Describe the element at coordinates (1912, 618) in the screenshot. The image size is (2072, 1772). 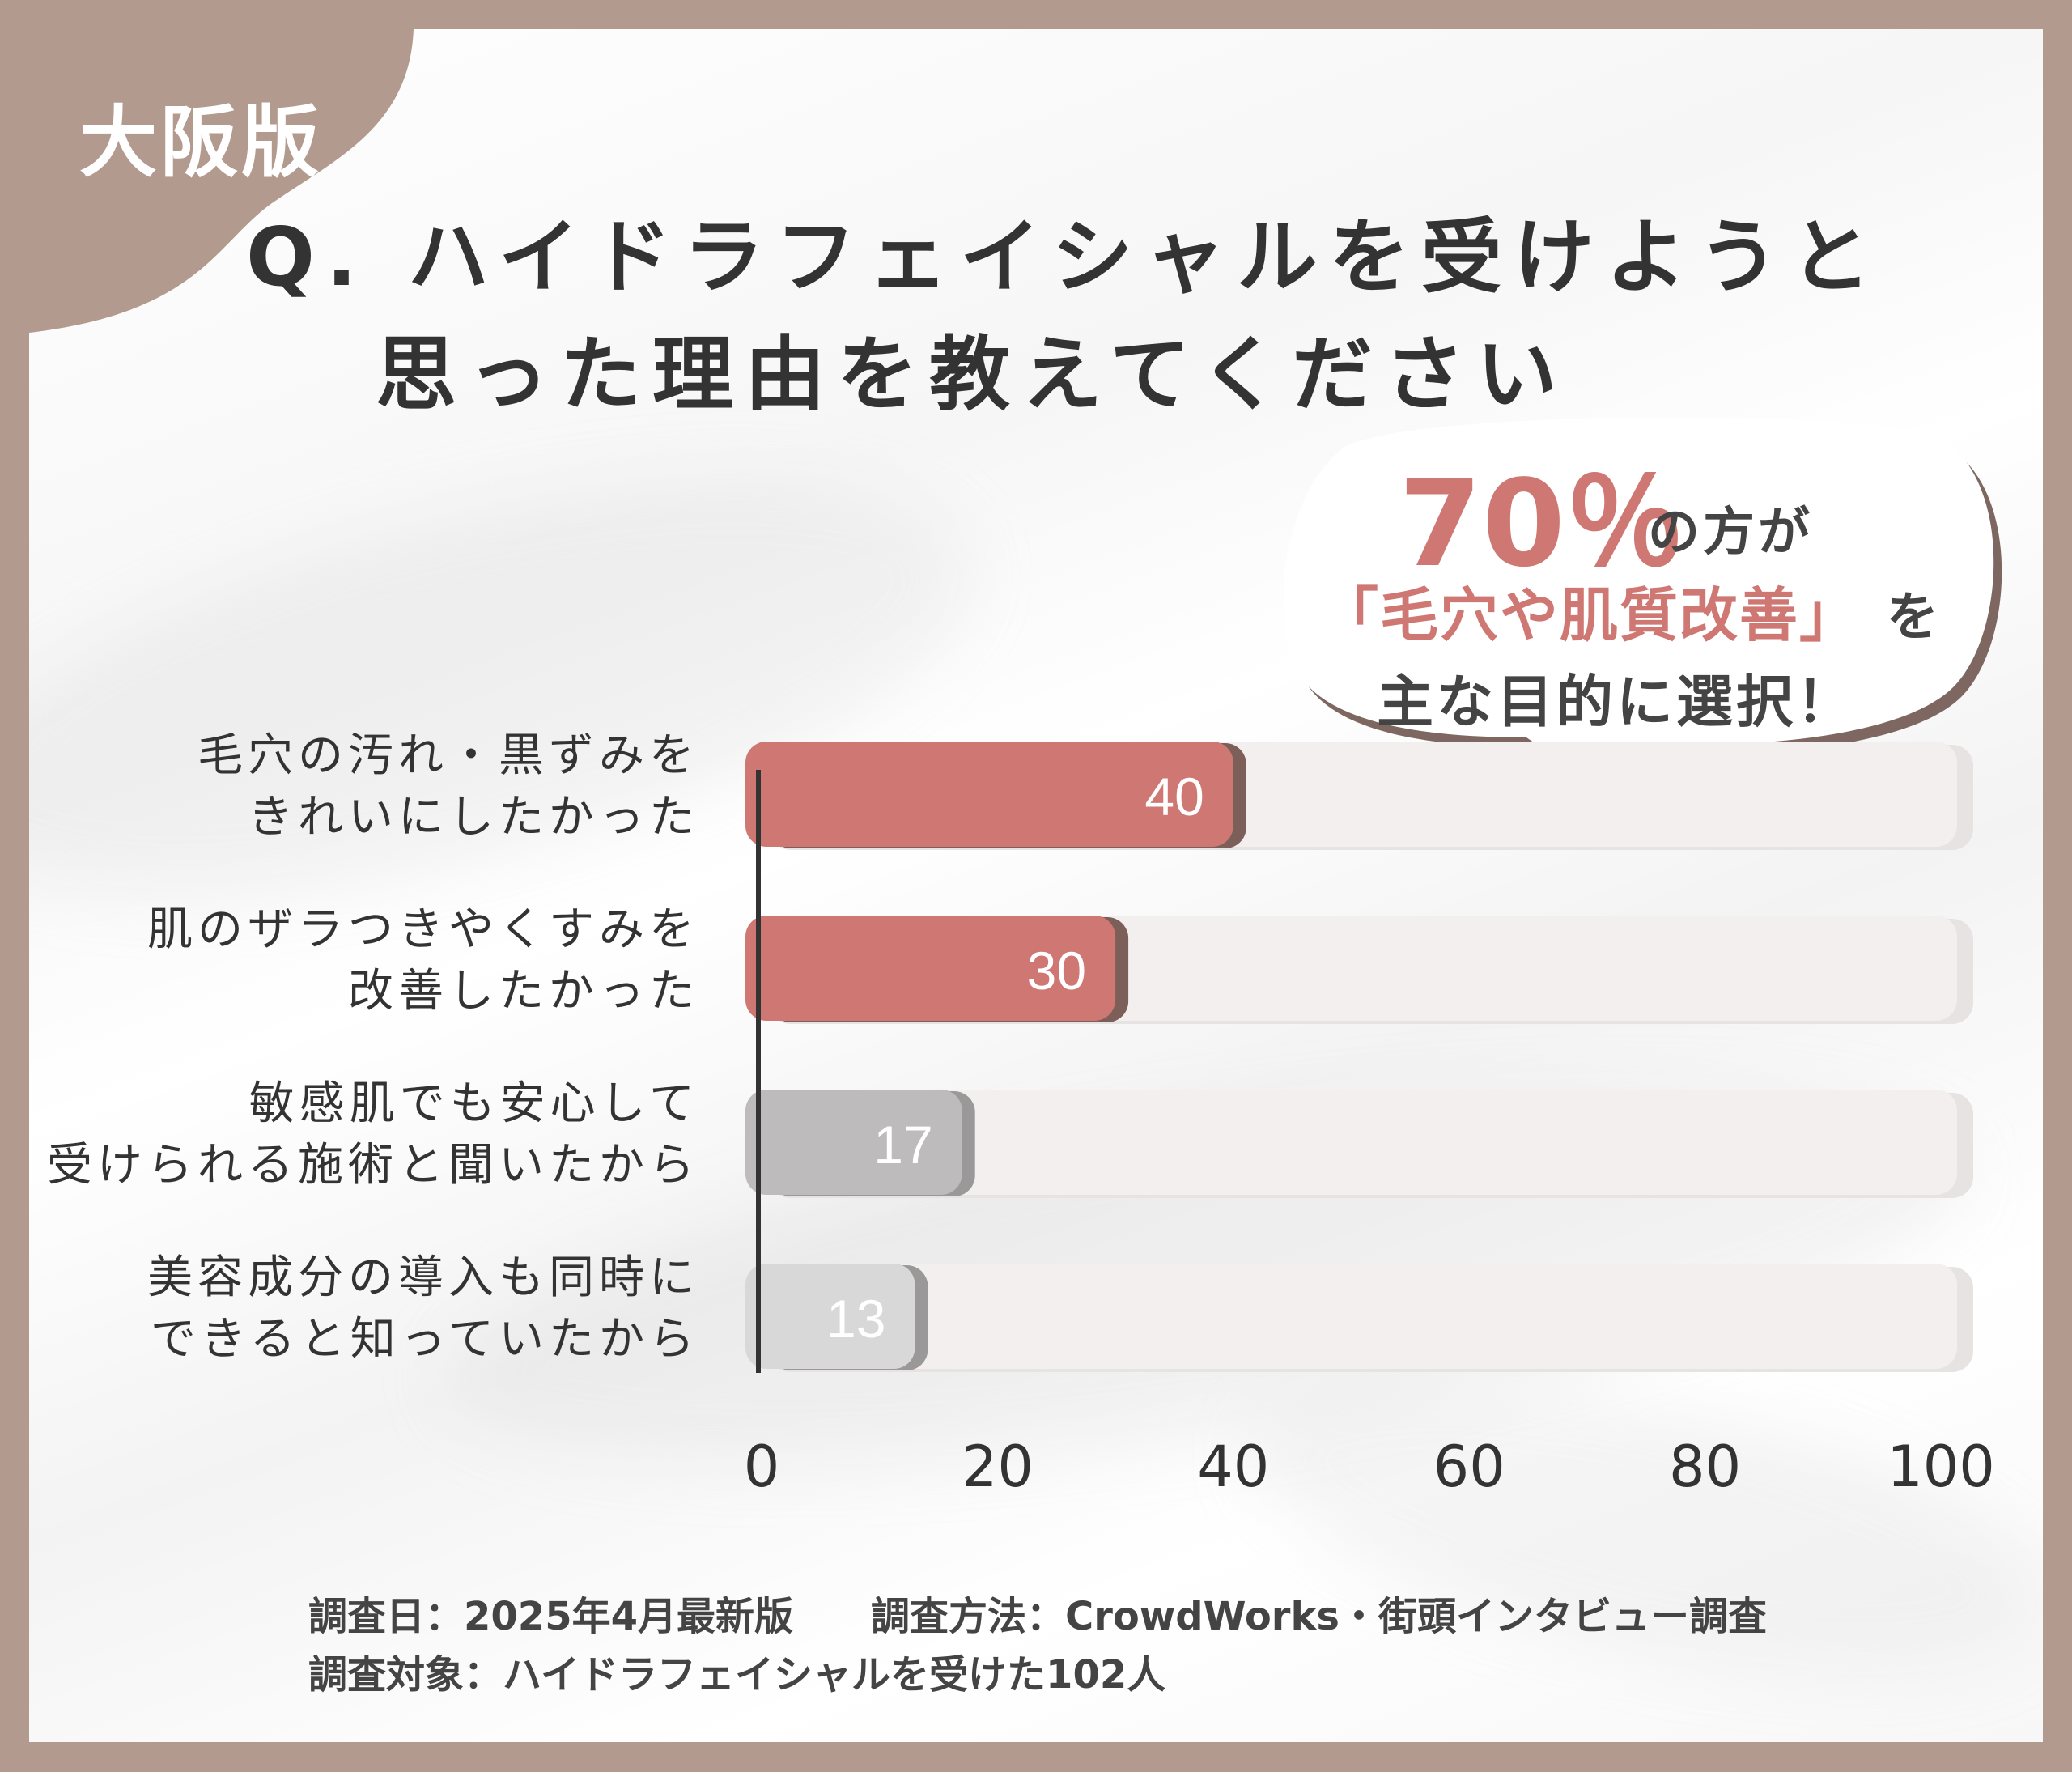
I see `callout-line2-text: を` at that location.